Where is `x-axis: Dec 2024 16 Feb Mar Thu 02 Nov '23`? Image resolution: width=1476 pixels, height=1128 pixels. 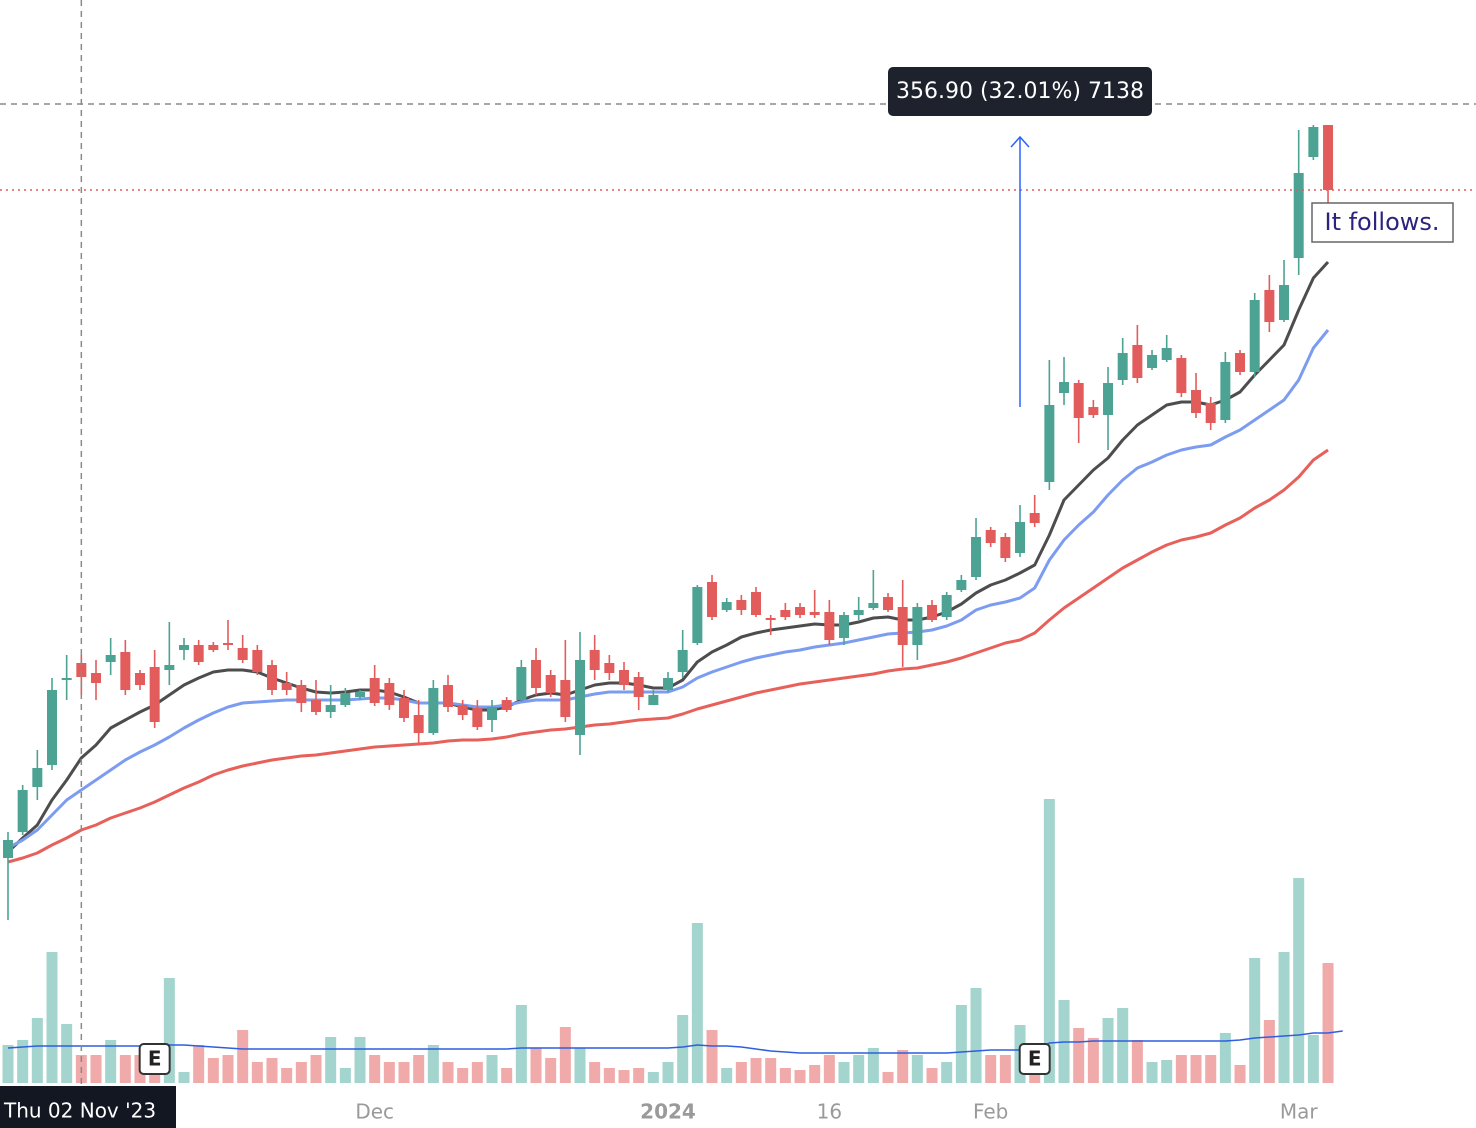 x-axis: Dec 2024 16 Feb Mar Thu 02 Nov '23 is located at coordinates (659, 1107).